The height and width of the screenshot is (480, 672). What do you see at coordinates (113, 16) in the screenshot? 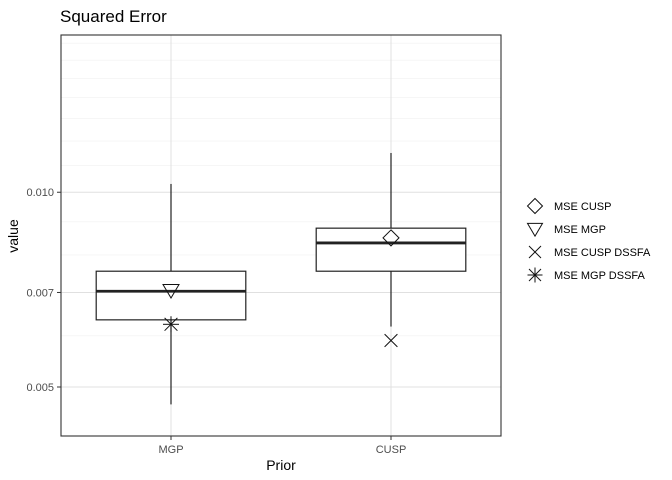
I see `chart-title: Squared Error` at bounding box center [113, 16].